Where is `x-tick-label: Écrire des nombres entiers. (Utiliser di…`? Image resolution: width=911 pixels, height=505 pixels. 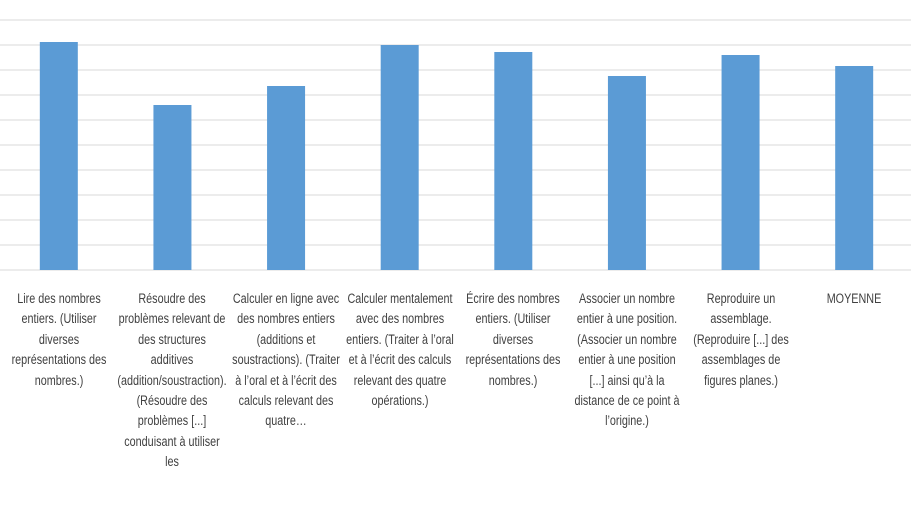 x-tick-label: Écrire des nombres entiers. (Utiliser di… is located at coordinates (513, 339).